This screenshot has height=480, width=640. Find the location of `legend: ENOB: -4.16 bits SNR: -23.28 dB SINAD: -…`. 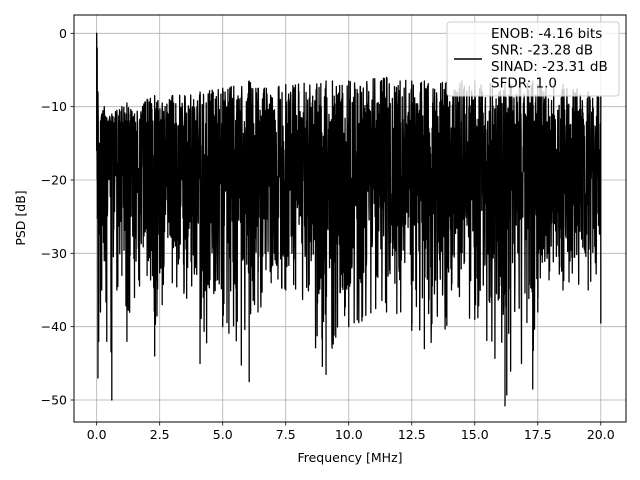

legend: ENOB: -4.16 bits SNR: -23.28 dB SINAD: -… is located at coordinates (533, 59).